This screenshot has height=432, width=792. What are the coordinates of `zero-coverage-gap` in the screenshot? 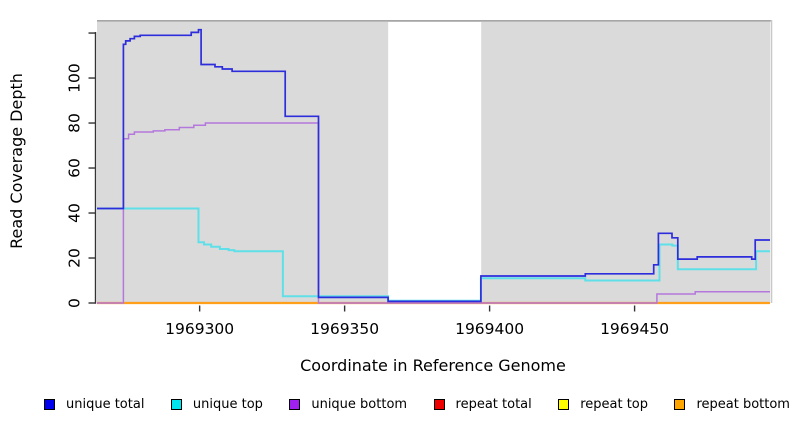 It's located at (435, 166).